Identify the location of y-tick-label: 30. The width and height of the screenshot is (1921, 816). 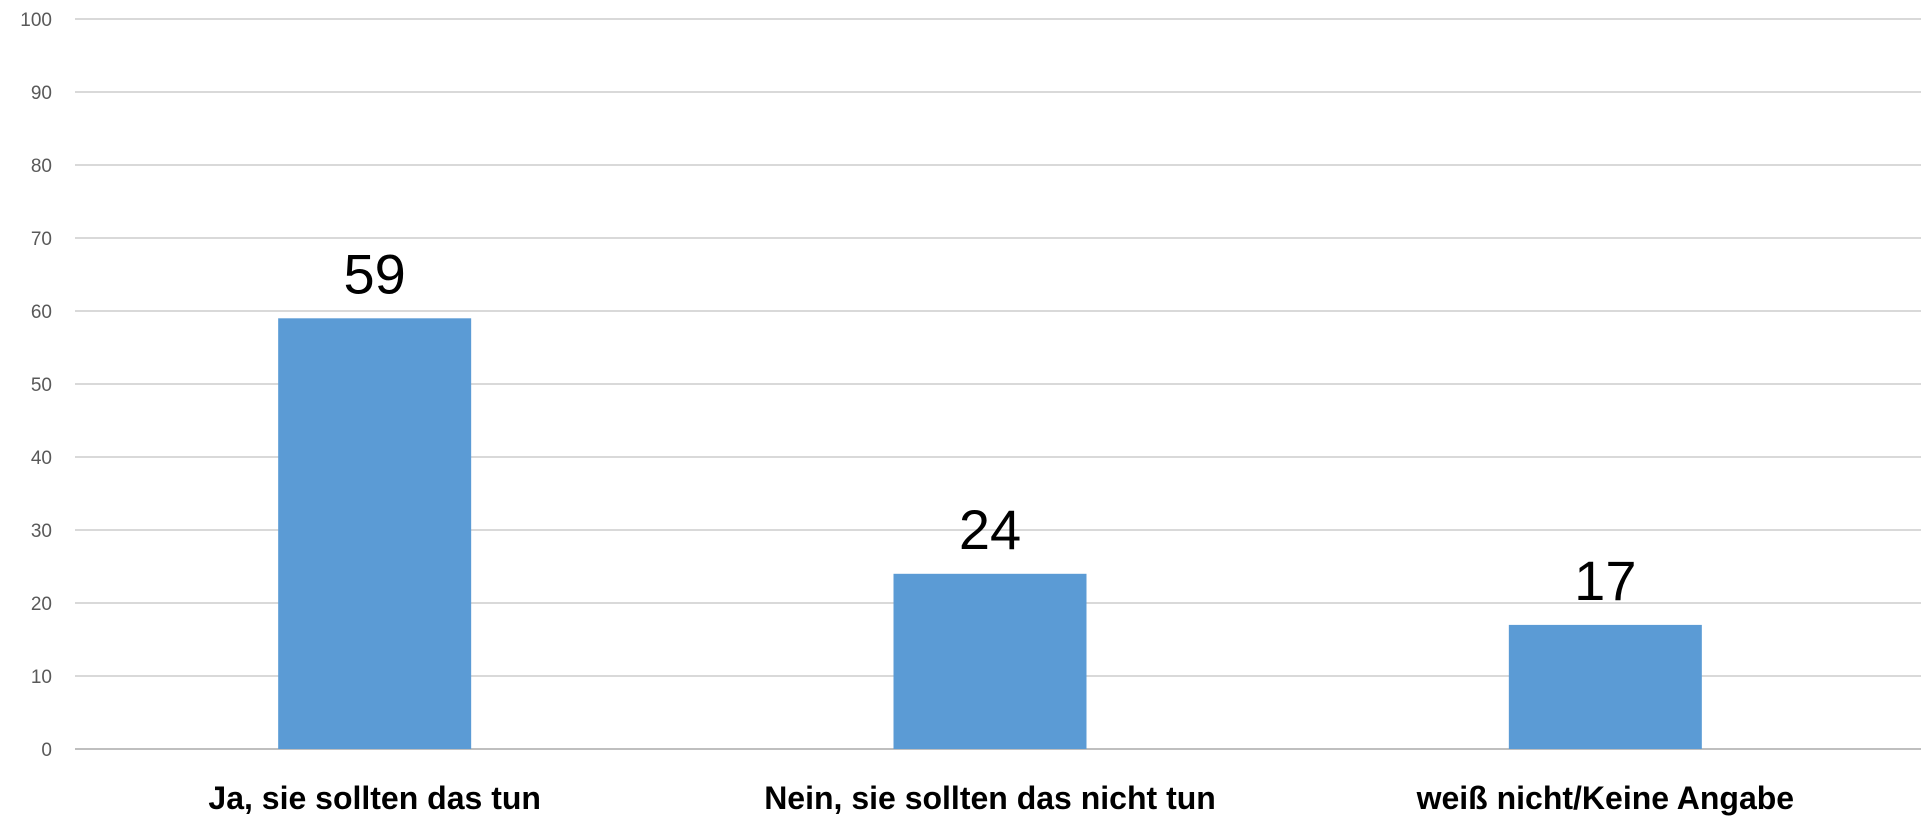
(41, 531).